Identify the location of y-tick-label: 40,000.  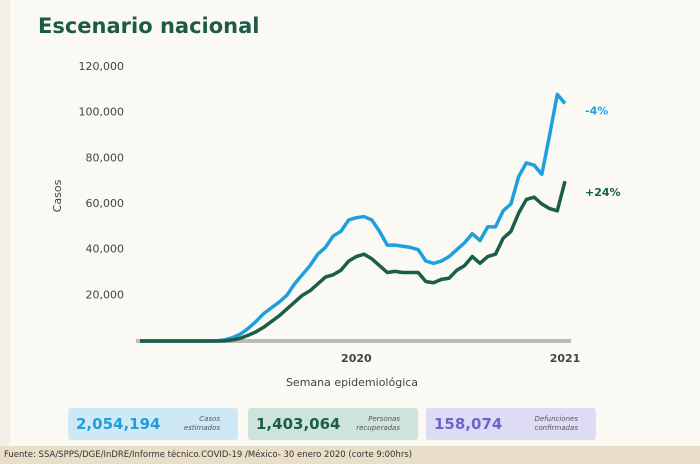
(105, 249).